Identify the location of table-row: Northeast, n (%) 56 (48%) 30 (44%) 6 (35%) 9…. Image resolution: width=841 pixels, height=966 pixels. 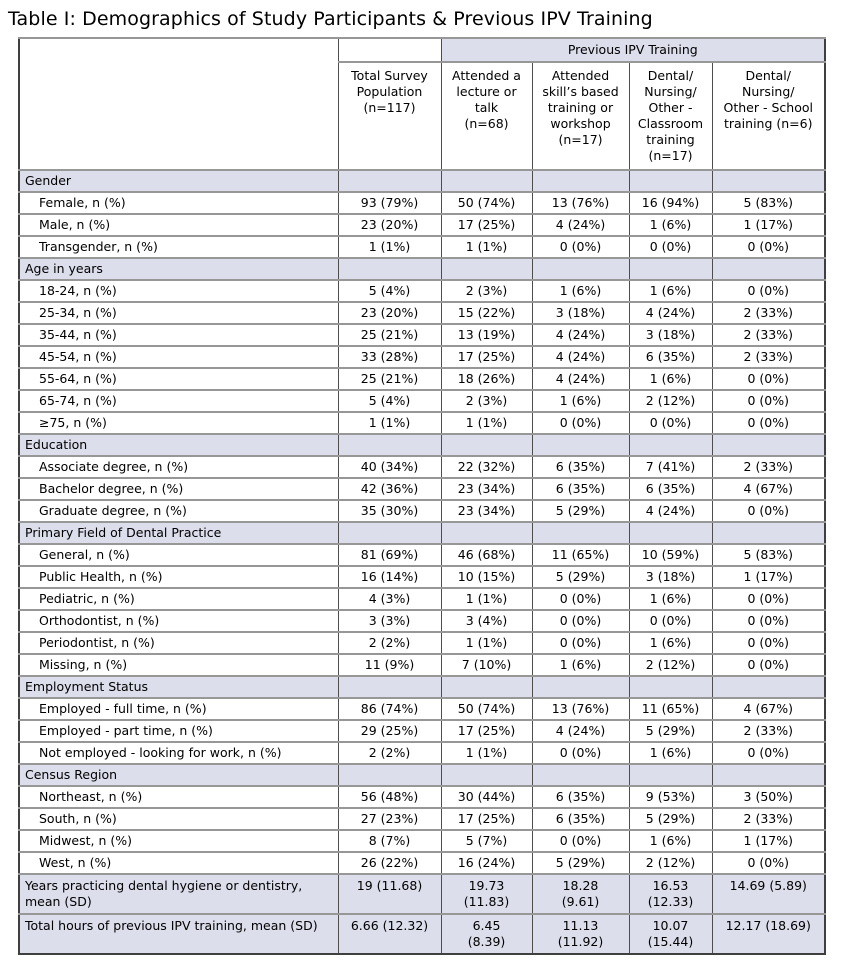
(421, 796).